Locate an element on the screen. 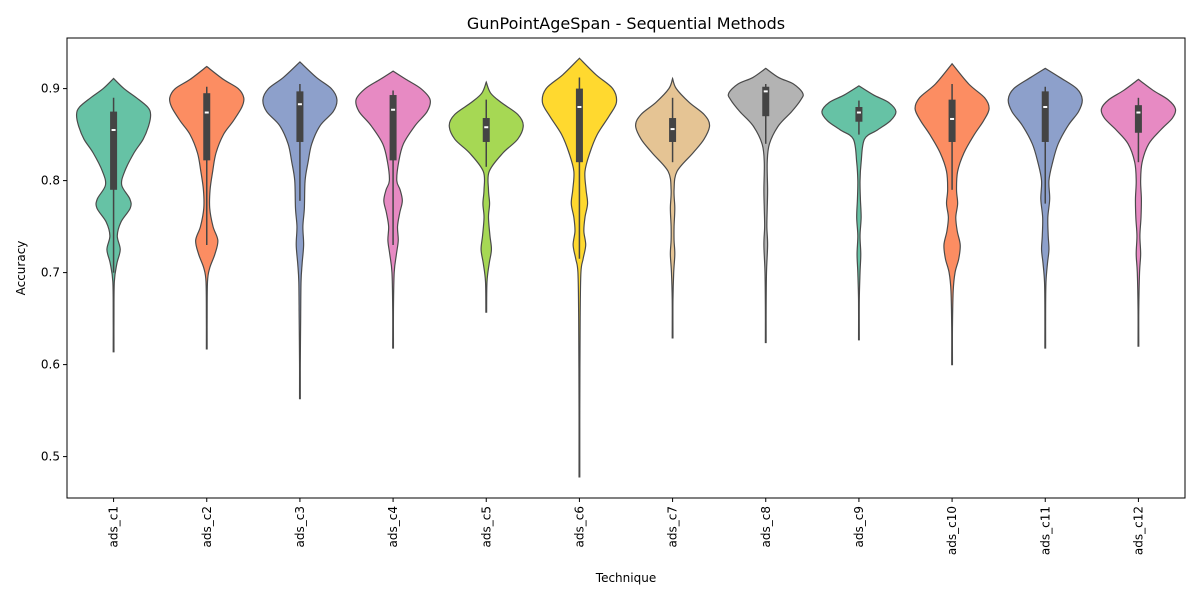 This screenshot has height=600, width=1200. violin-ads_c8 is located at coordinates (765, 205).